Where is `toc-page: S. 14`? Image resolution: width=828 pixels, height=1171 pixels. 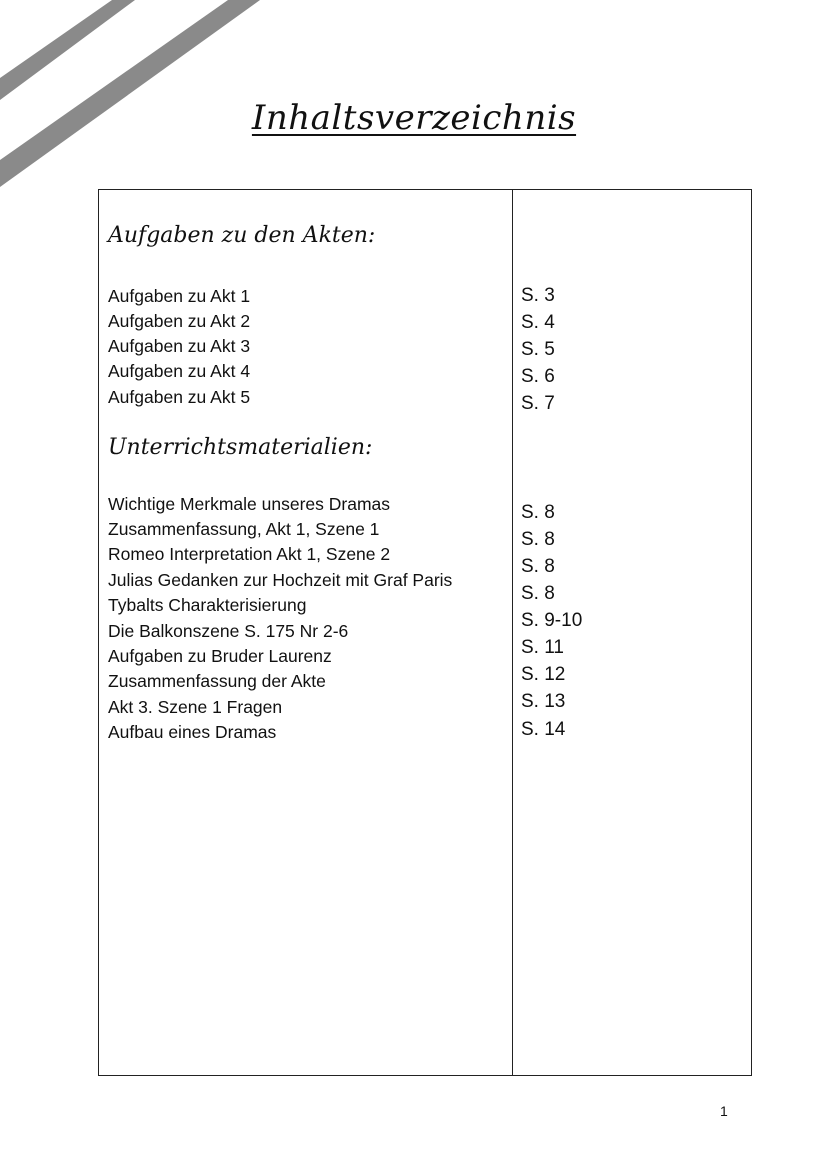
toc-page: S. 14 is located at coordinates (543, 729).